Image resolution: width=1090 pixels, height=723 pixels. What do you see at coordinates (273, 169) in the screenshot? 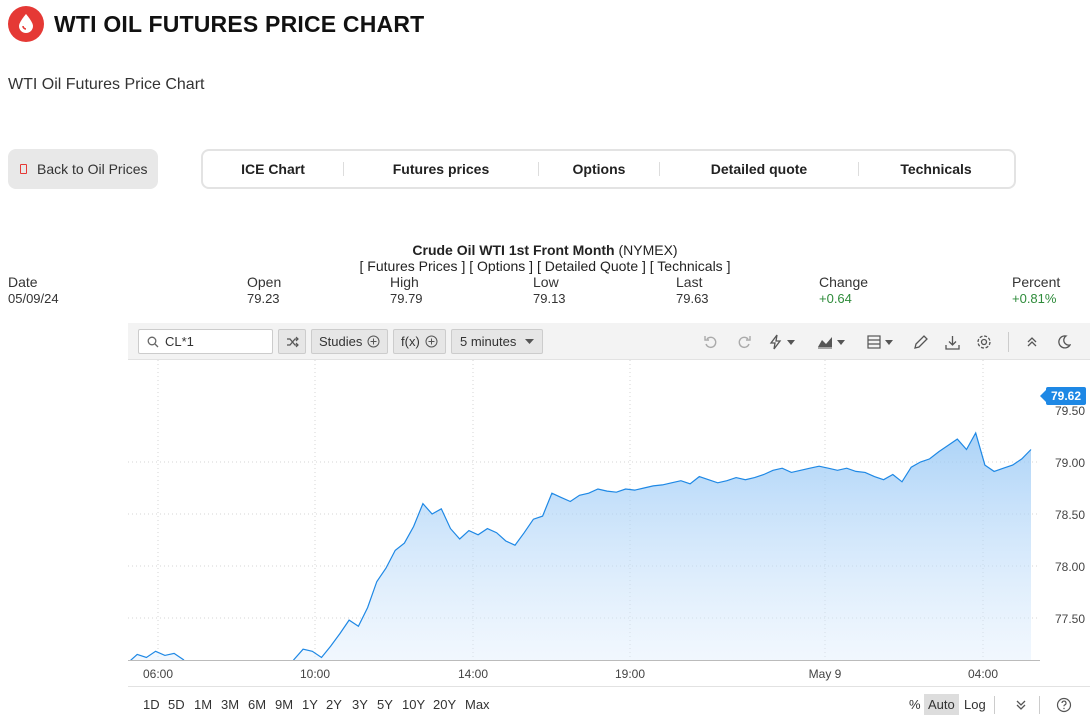
I see `tab-ice-chart: ICE Chart` at bounding box center [273, 169].